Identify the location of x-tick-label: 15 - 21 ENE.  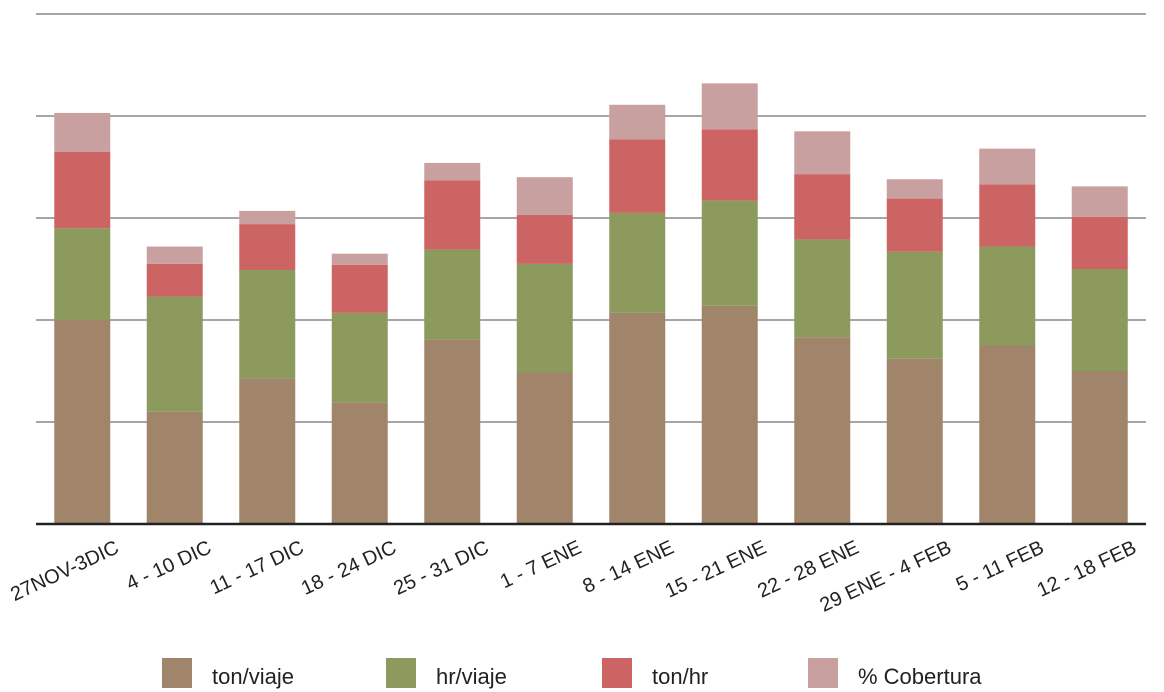
(716, 570).